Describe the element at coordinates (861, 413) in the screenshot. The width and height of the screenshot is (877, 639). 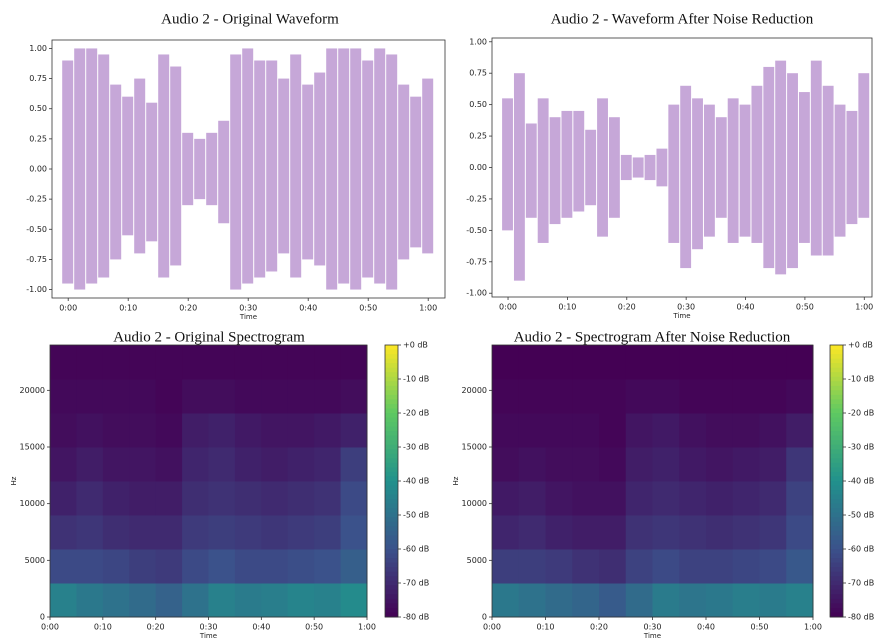
I see `colorbar-tick-label: -20 dB` at that location.